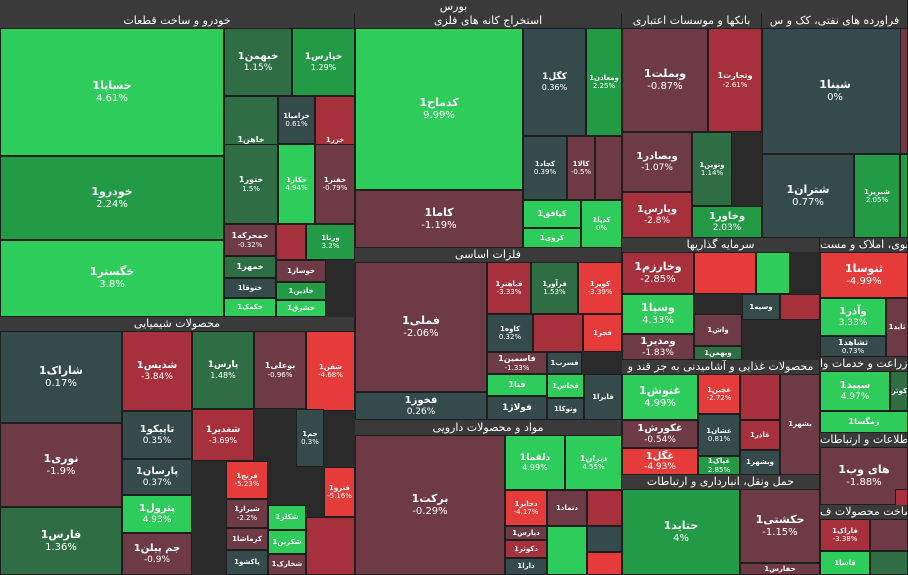 The width and height of the screenshot is (908, 575). I want to click on stock-tile: فباهنر1 -3.33%, so click(509, 288).